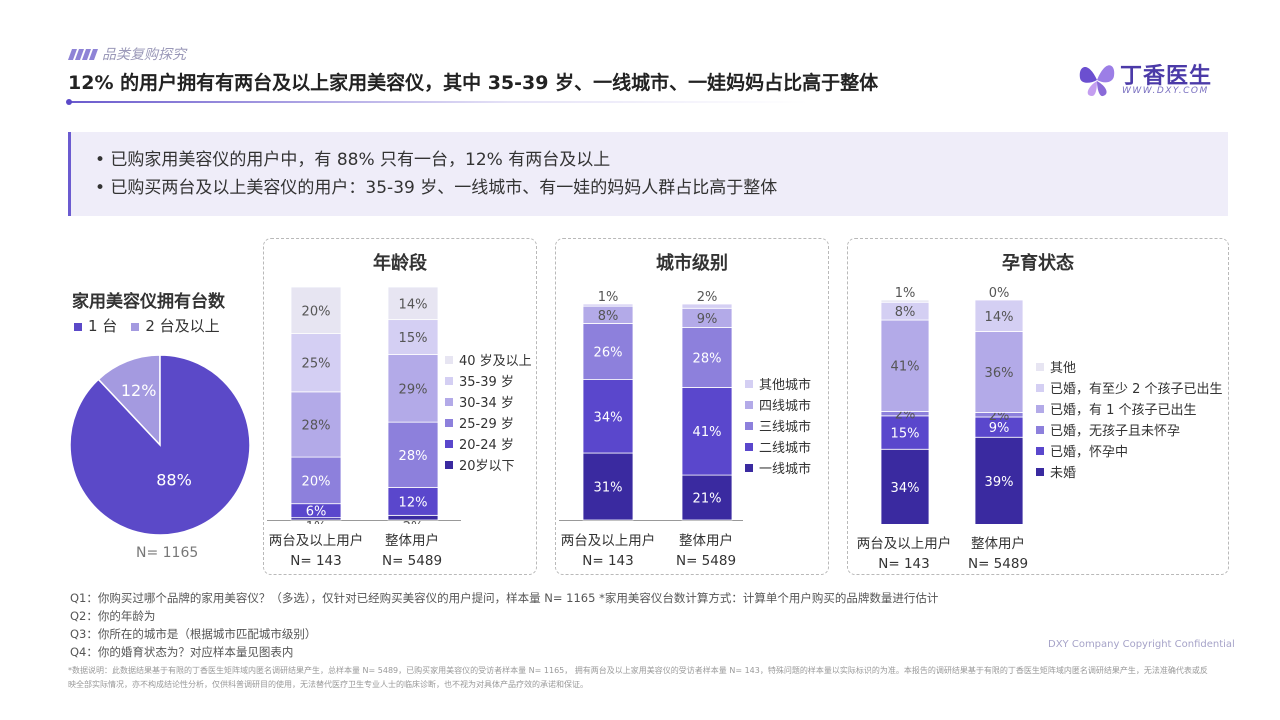 This screenshot has height=720, width=1280. Describe the element at coordinates (486, 403) in the screenshot. I see `legend-label: 30-34 岁` at that location.